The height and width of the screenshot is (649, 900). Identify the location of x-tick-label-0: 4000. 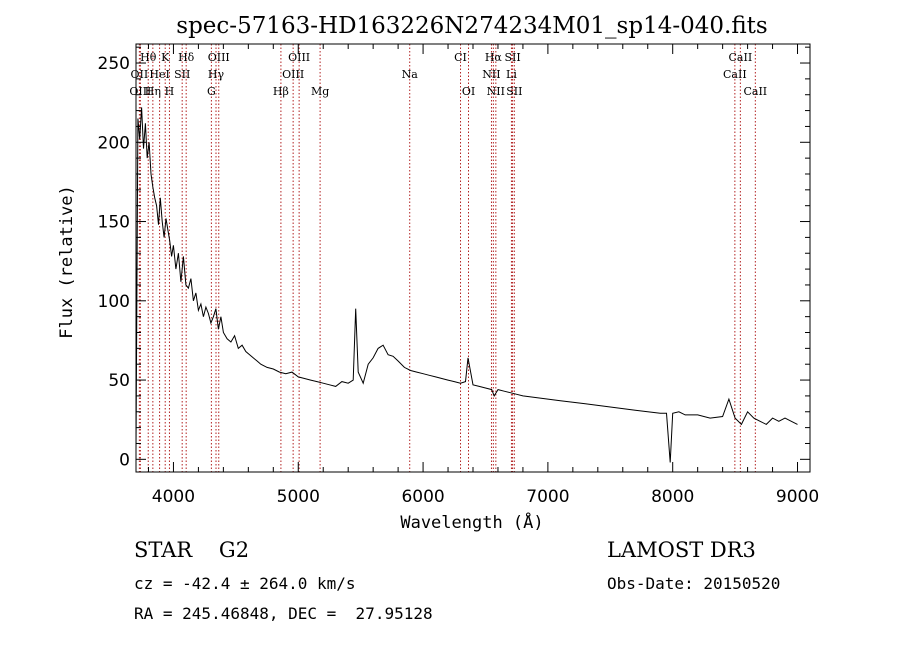
(173, 497).